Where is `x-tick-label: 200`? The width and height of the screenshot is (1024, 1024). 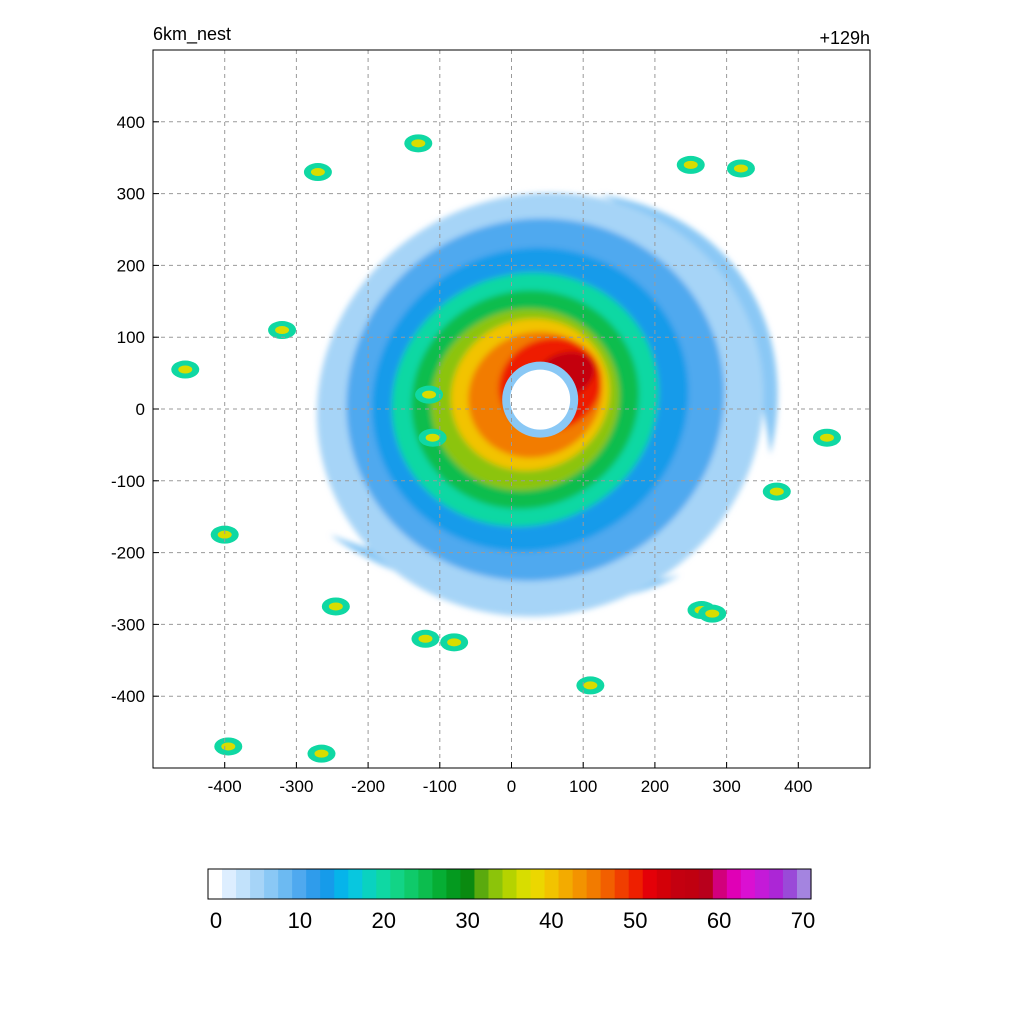 x-tick-label: 200 is located at coordinates (655, 786).